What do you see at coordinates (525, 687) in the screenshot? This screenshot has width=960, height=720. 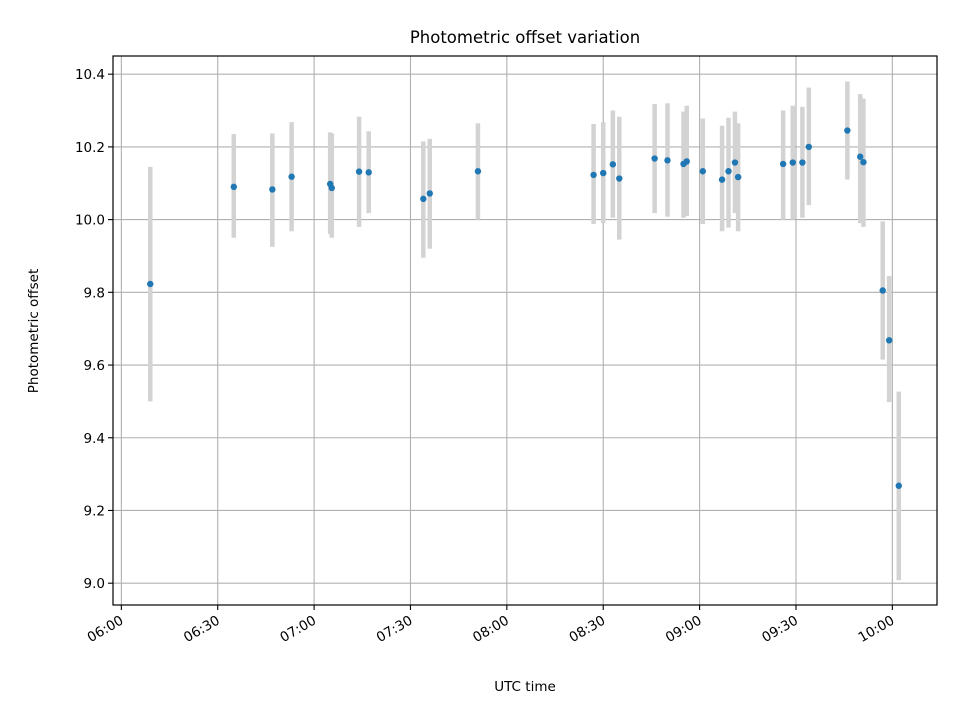 I see `x-axis-label: UTC time` at bounding box center [525, 687].